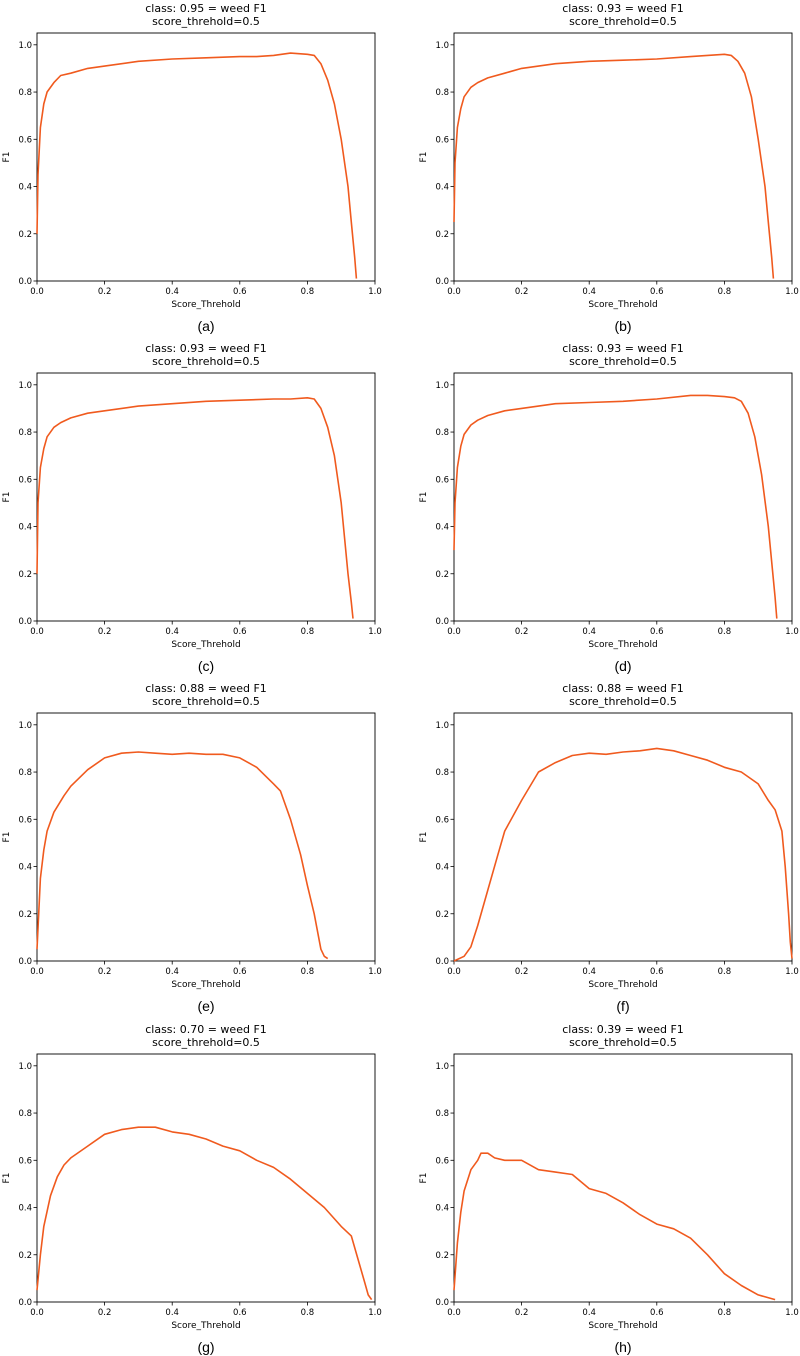  What do you see at coordinates (205, 1347) in the screenshot?
I see `panel-label: (g)` at bounding box center [205, 1347].